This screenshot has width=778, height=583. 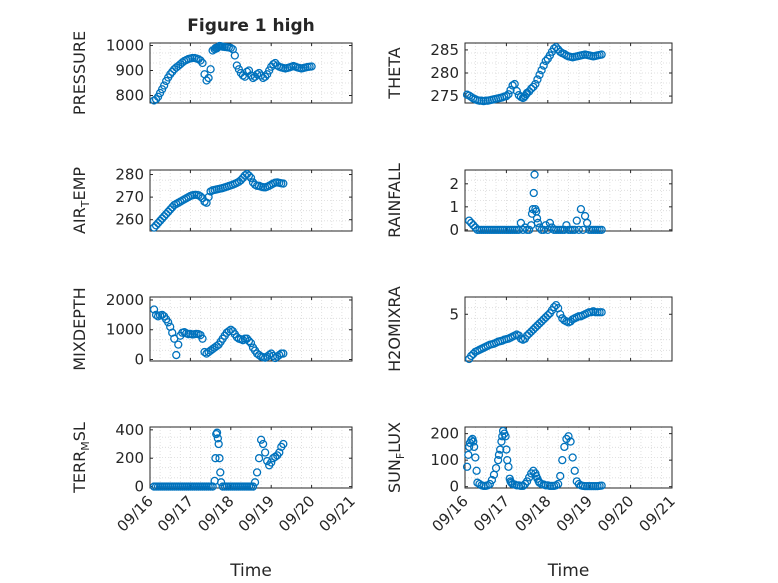 I want to click on y-tick-label: 260, so click(x=129, y=220).